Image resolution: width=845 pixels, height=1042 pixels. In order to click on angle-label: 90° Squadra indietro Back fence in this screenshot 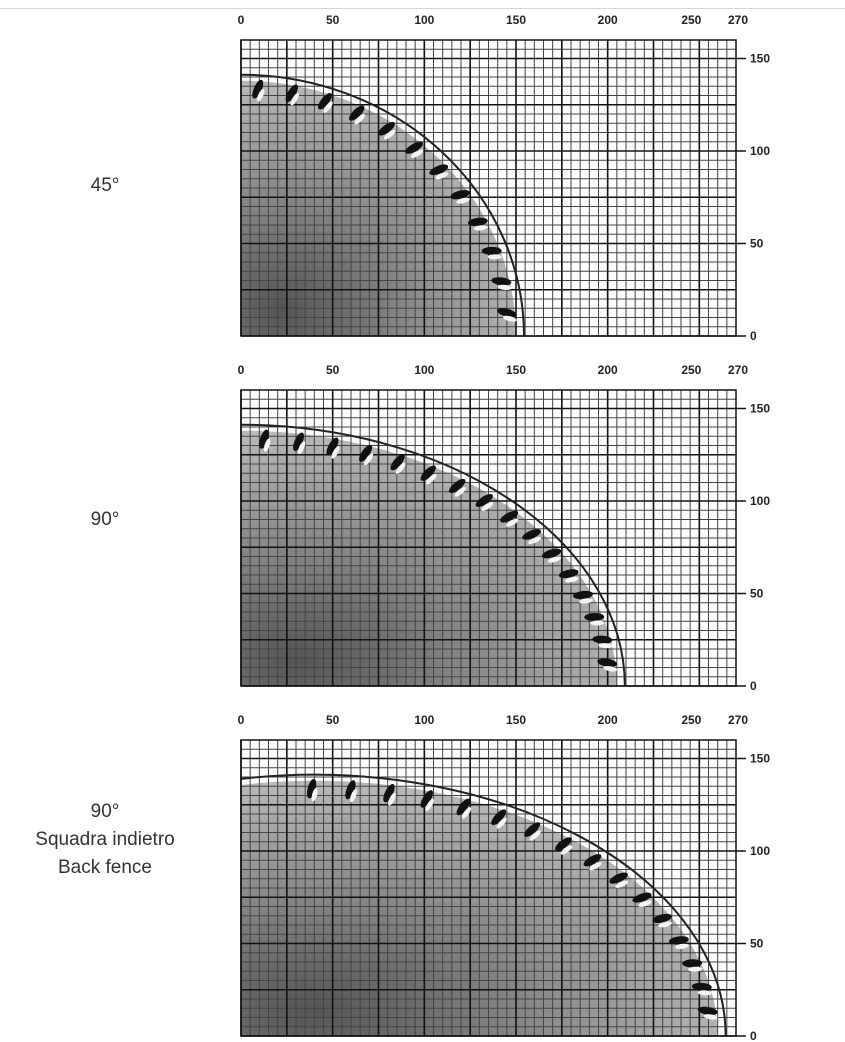, I will do `click(105, 840)`.